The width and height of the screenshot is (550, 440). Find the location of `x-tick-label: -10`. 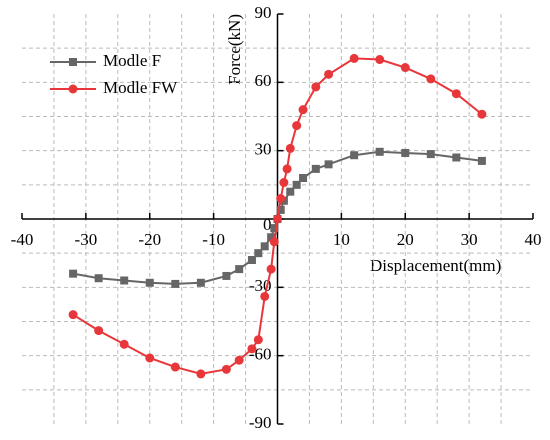

x-tick-label: -10 is located at coordinates (213, 239).